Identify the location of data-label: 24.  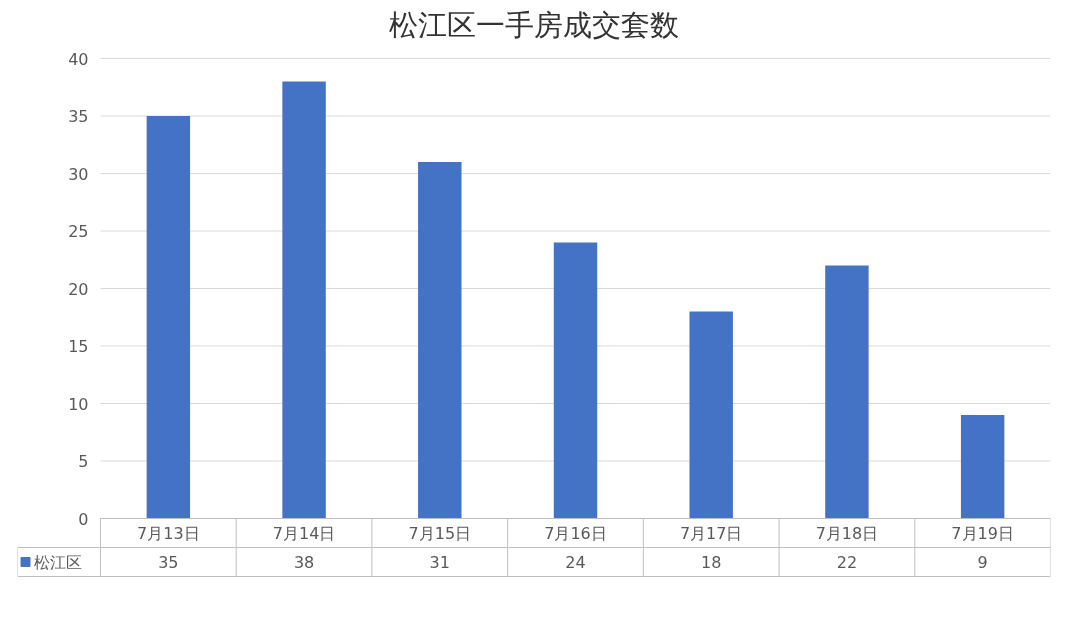
(575, 562).